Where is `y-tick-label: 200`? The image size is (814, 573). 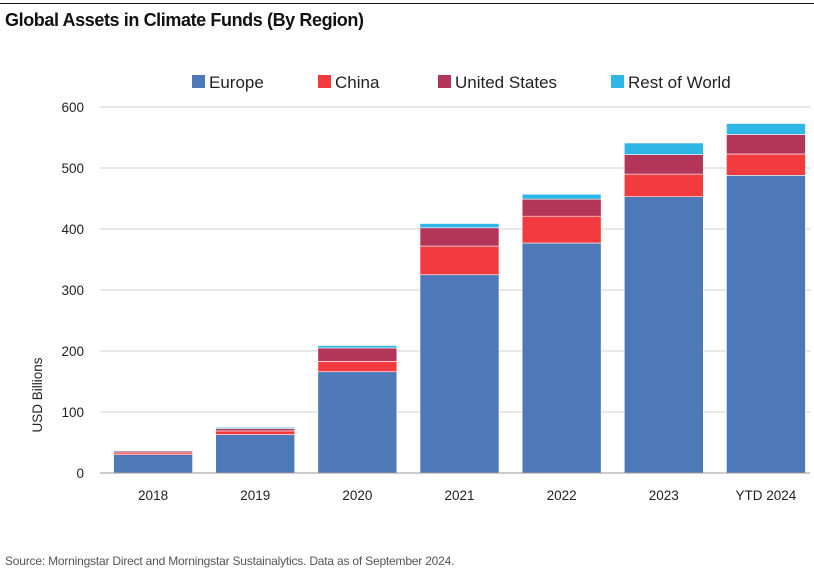 y-tick-label: 200 is located at coordinates (72, 351).